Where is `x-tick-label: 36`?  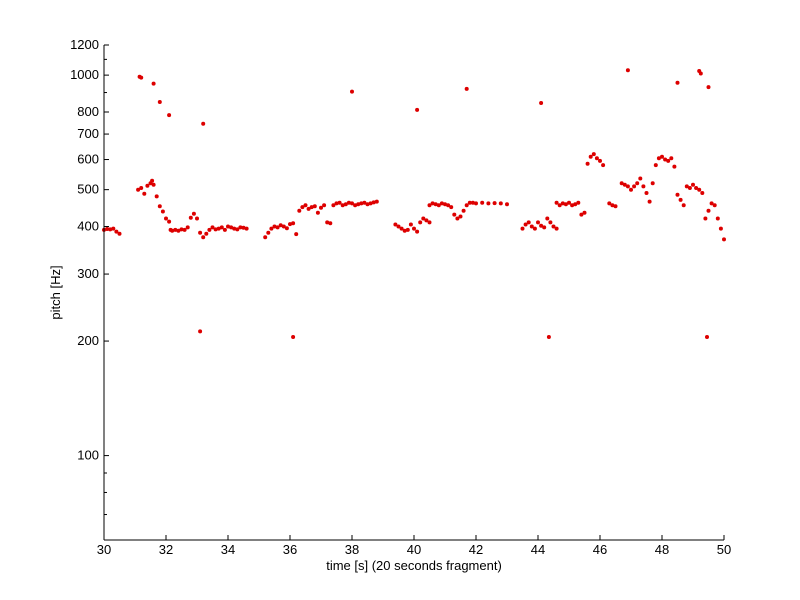
x-tick-label: 36 is located at coordinates (290, 549).